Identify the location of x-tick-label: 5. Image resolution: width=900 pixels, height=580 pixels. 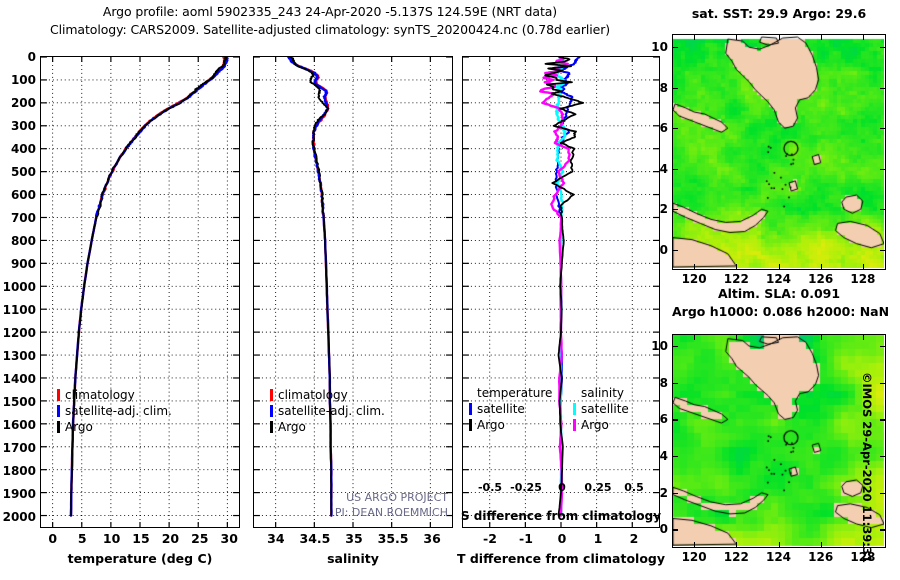
(82, 538).